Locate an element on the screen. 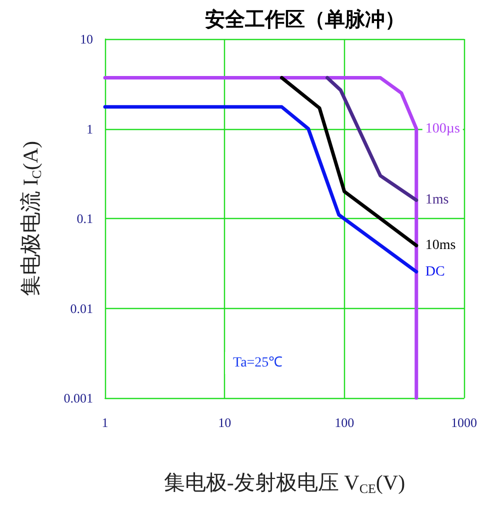 Image resolution: width=480 pixels, height=506 pixels. x-tick-label: 1000 is located at coordinates (464, 422).